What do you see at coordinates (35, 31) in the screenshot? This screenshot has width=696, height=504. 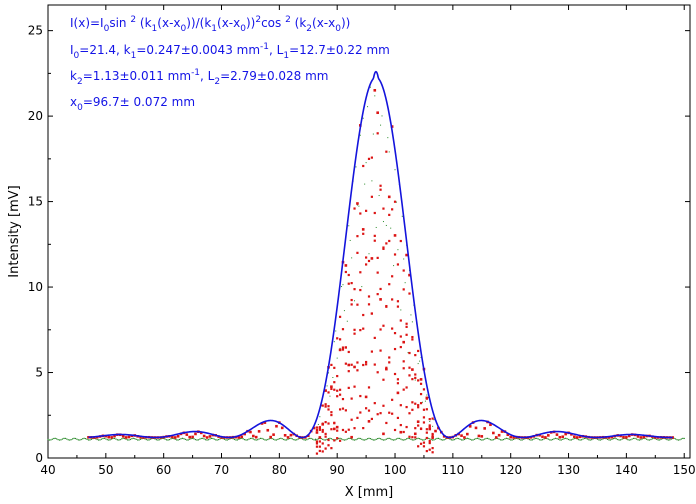 I see `y-tick-label: 25` at bounding box center [35, 31].